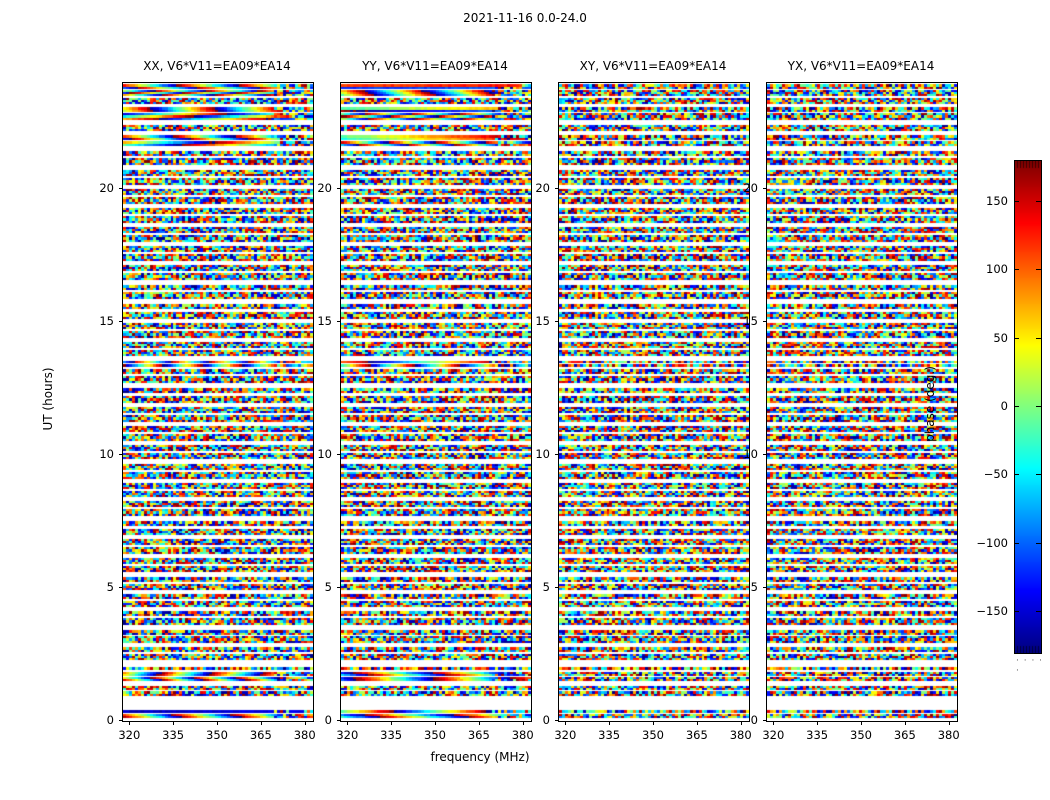 This screenshot has height=800, width=1050. Describe the element at coordinates (217, 66) in the screenshot. I see `panel-title-xx: XX, V6*V11=EA09*EA14` at that location.